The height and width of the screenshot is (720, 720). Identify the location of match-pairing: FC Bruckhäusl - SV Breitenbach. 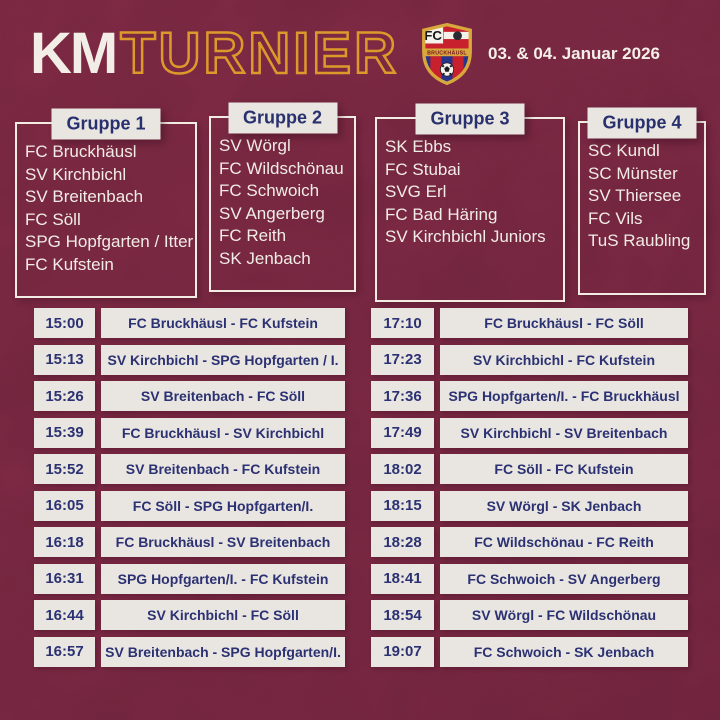
(223, 542).